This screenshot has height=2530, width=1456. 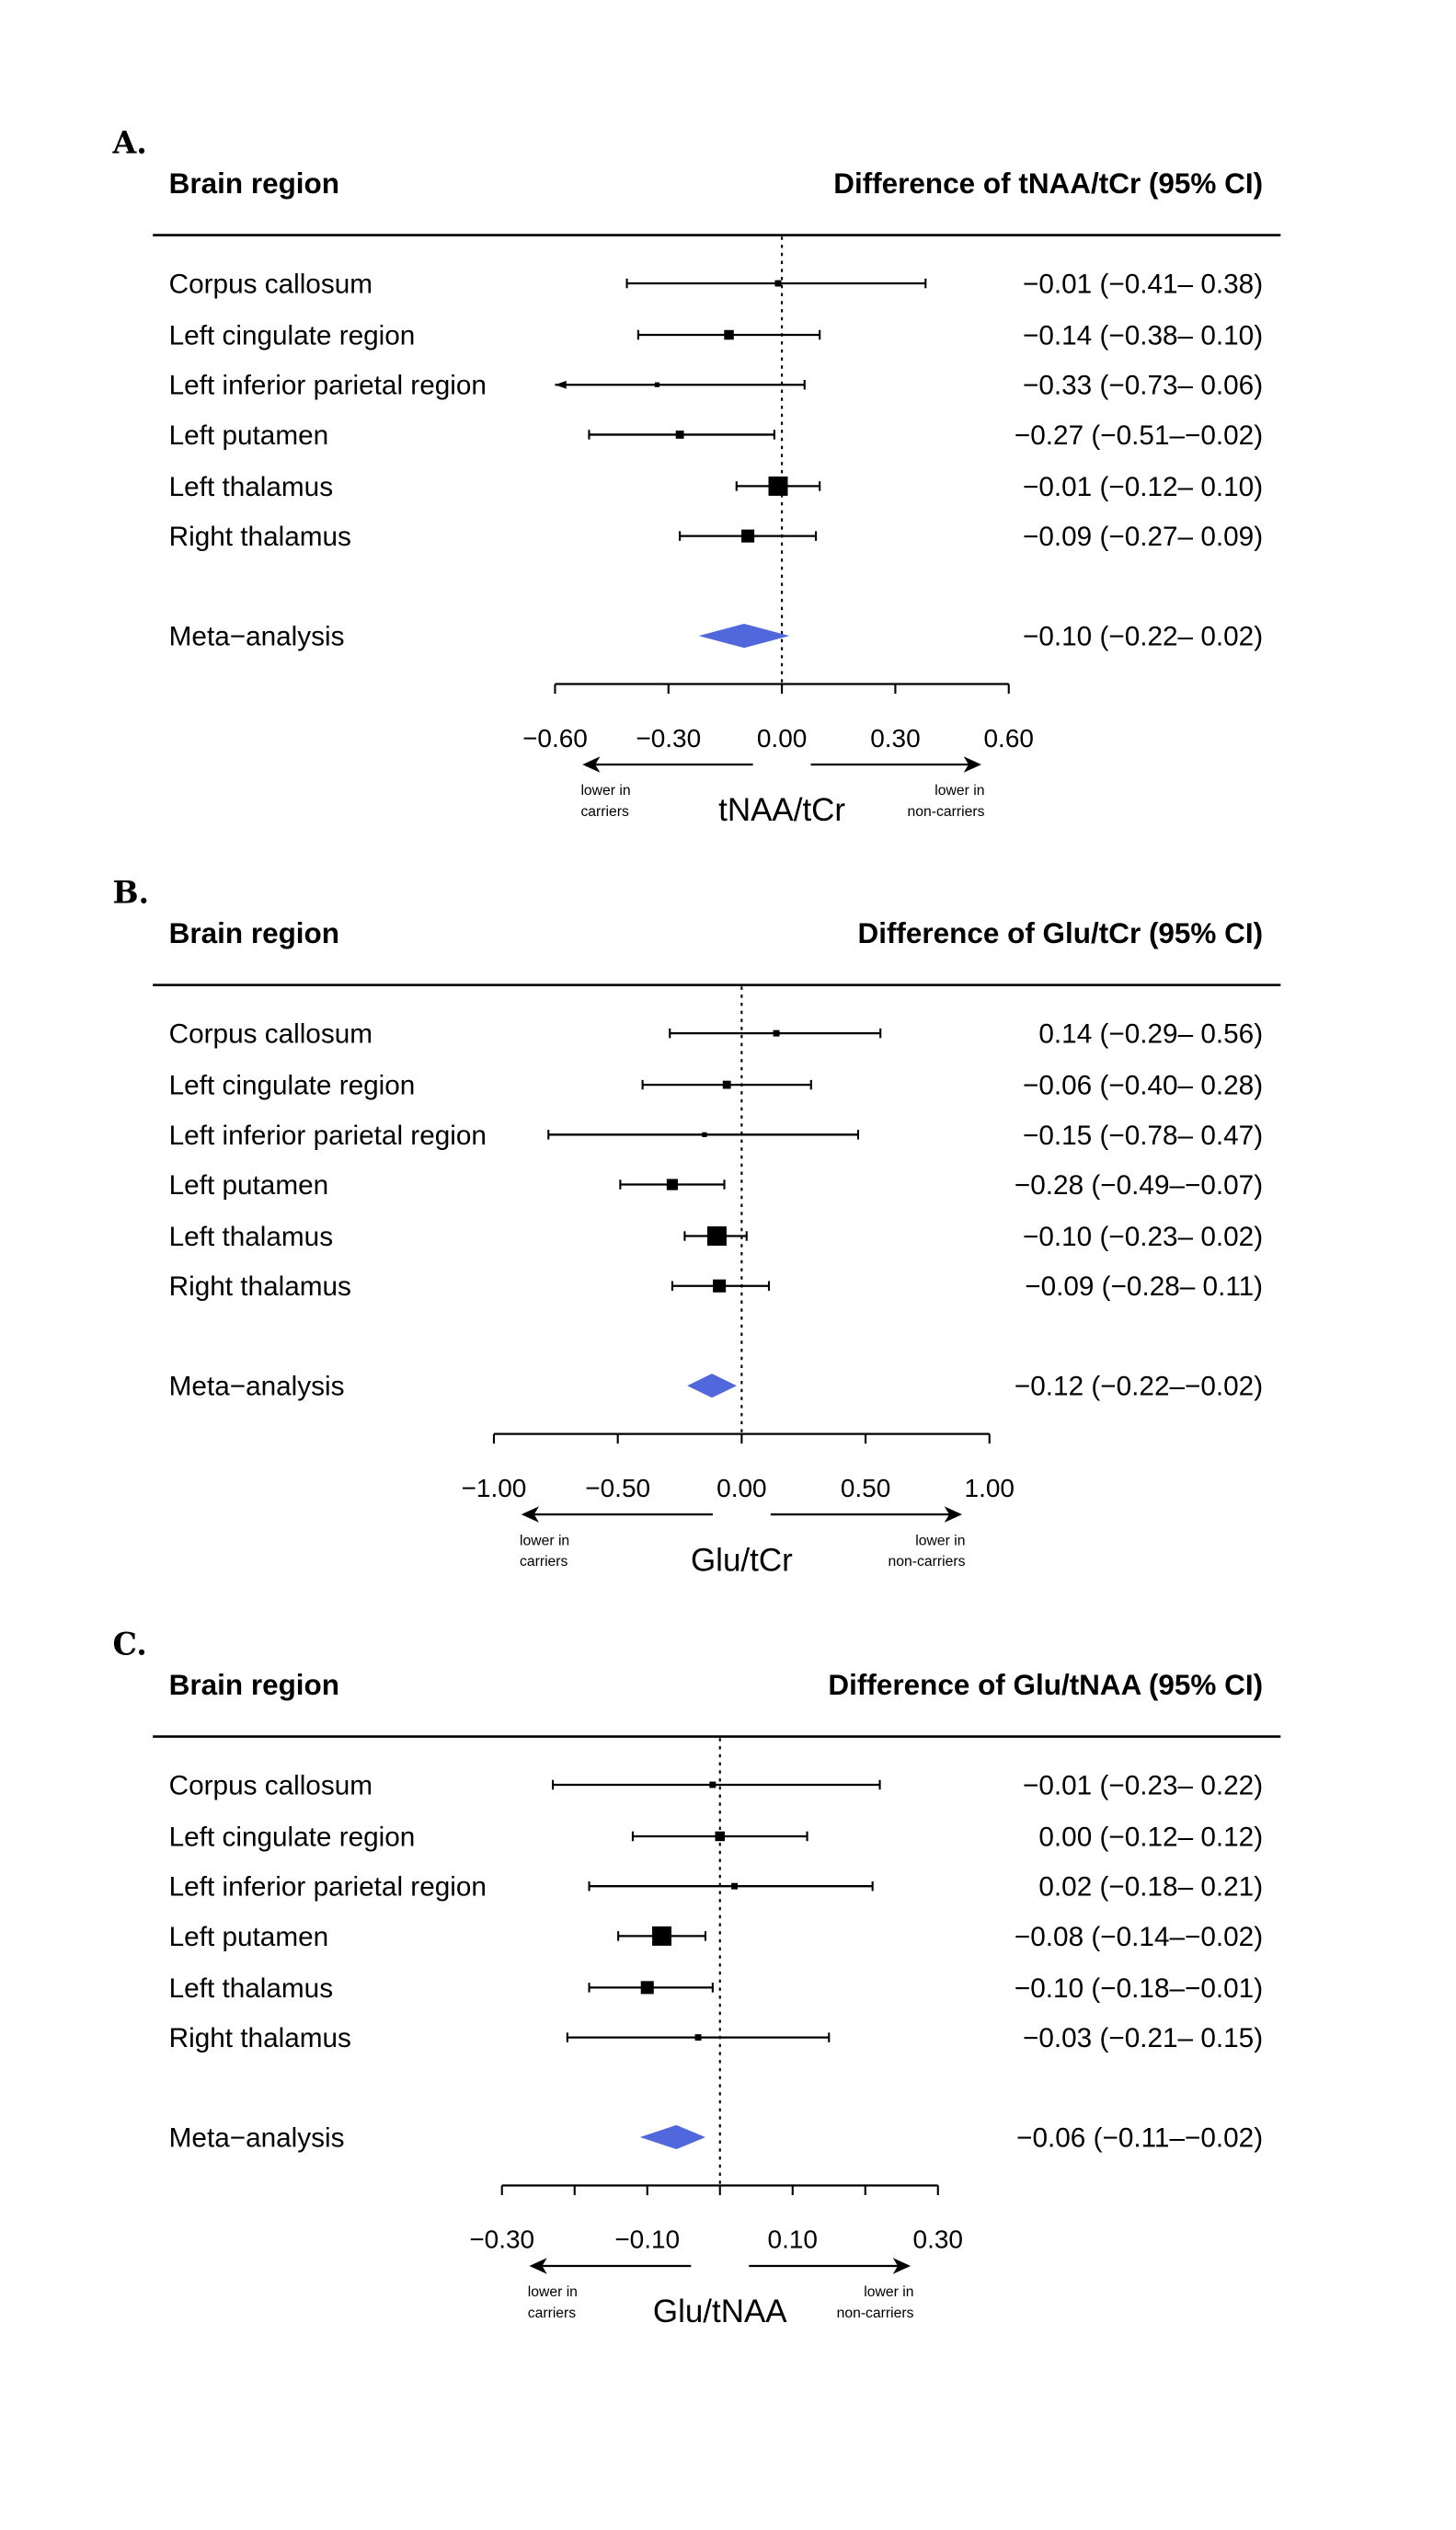 What do you see at coordinates (1150, 1837) in the screenshot?
I see `effect-ci-text: 0.00 (−0.12– 0.12)` at bounding box center [1150, 1837].